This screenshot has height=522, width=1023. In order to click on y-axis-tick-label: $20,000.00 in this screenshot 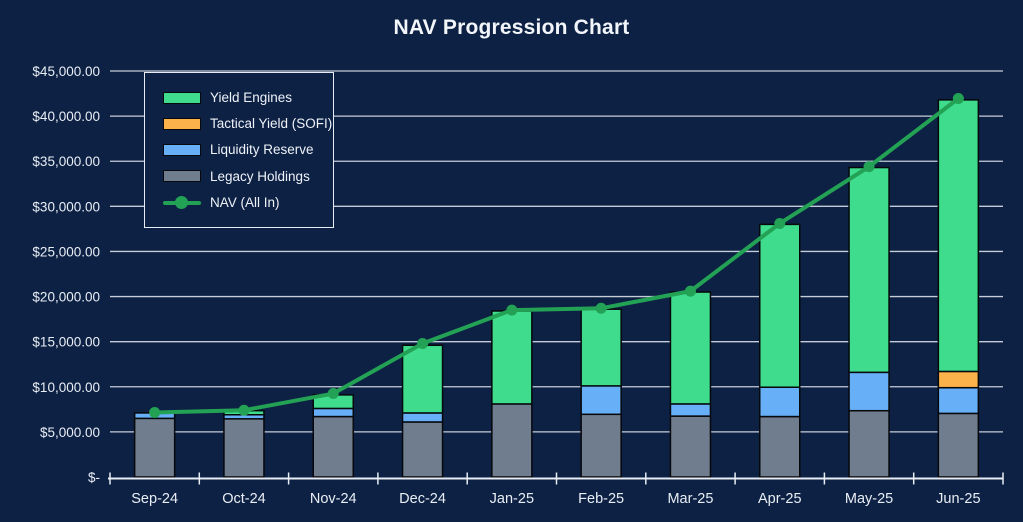, I will do `click(66, 297)`.